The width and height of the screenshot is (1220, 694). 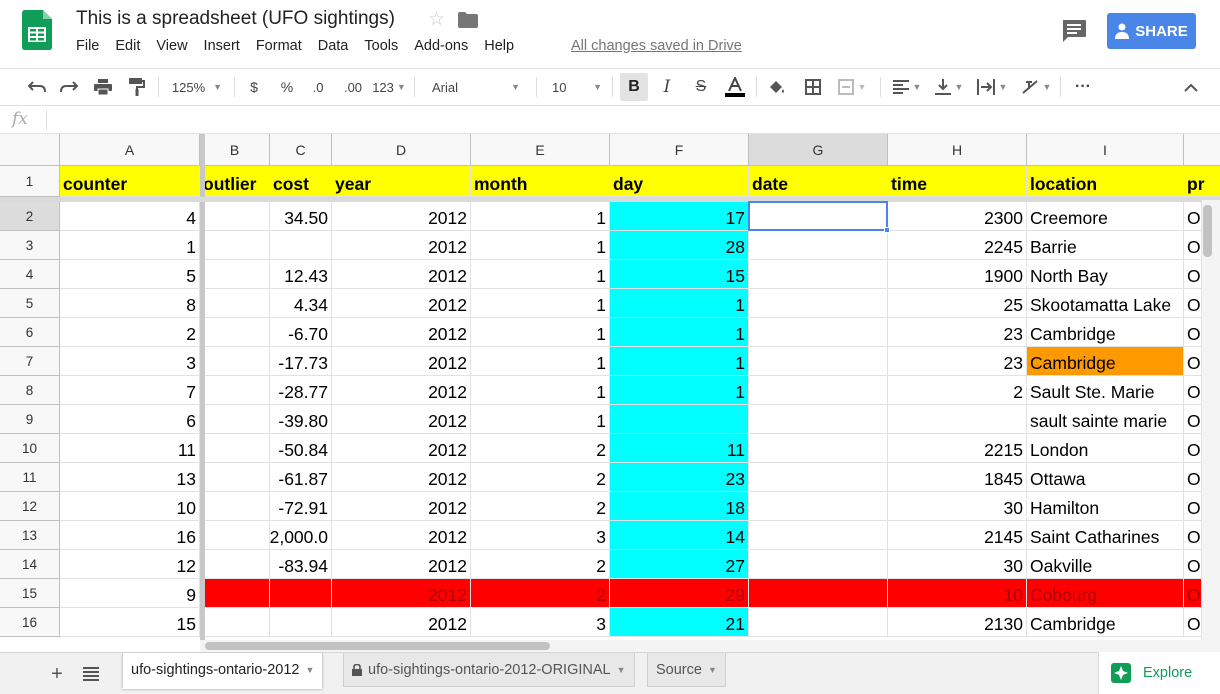 I want to click on row-header: 2, so click(x=30, y=216).